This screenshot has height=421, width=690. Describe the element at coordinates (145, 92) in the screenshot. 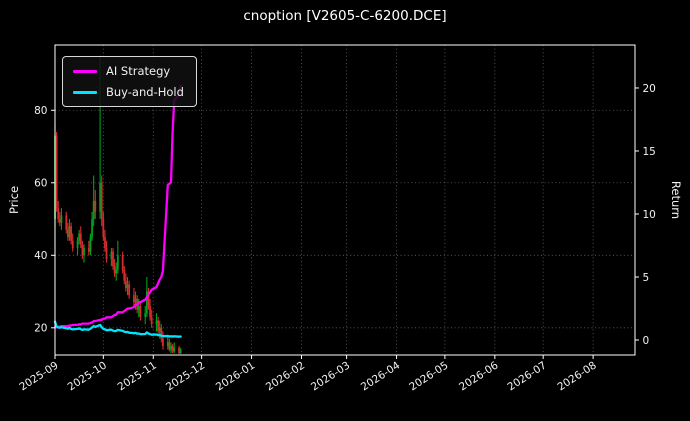

I see `legend-label-buy-and-hold: Buy-and-Hold` at that location.